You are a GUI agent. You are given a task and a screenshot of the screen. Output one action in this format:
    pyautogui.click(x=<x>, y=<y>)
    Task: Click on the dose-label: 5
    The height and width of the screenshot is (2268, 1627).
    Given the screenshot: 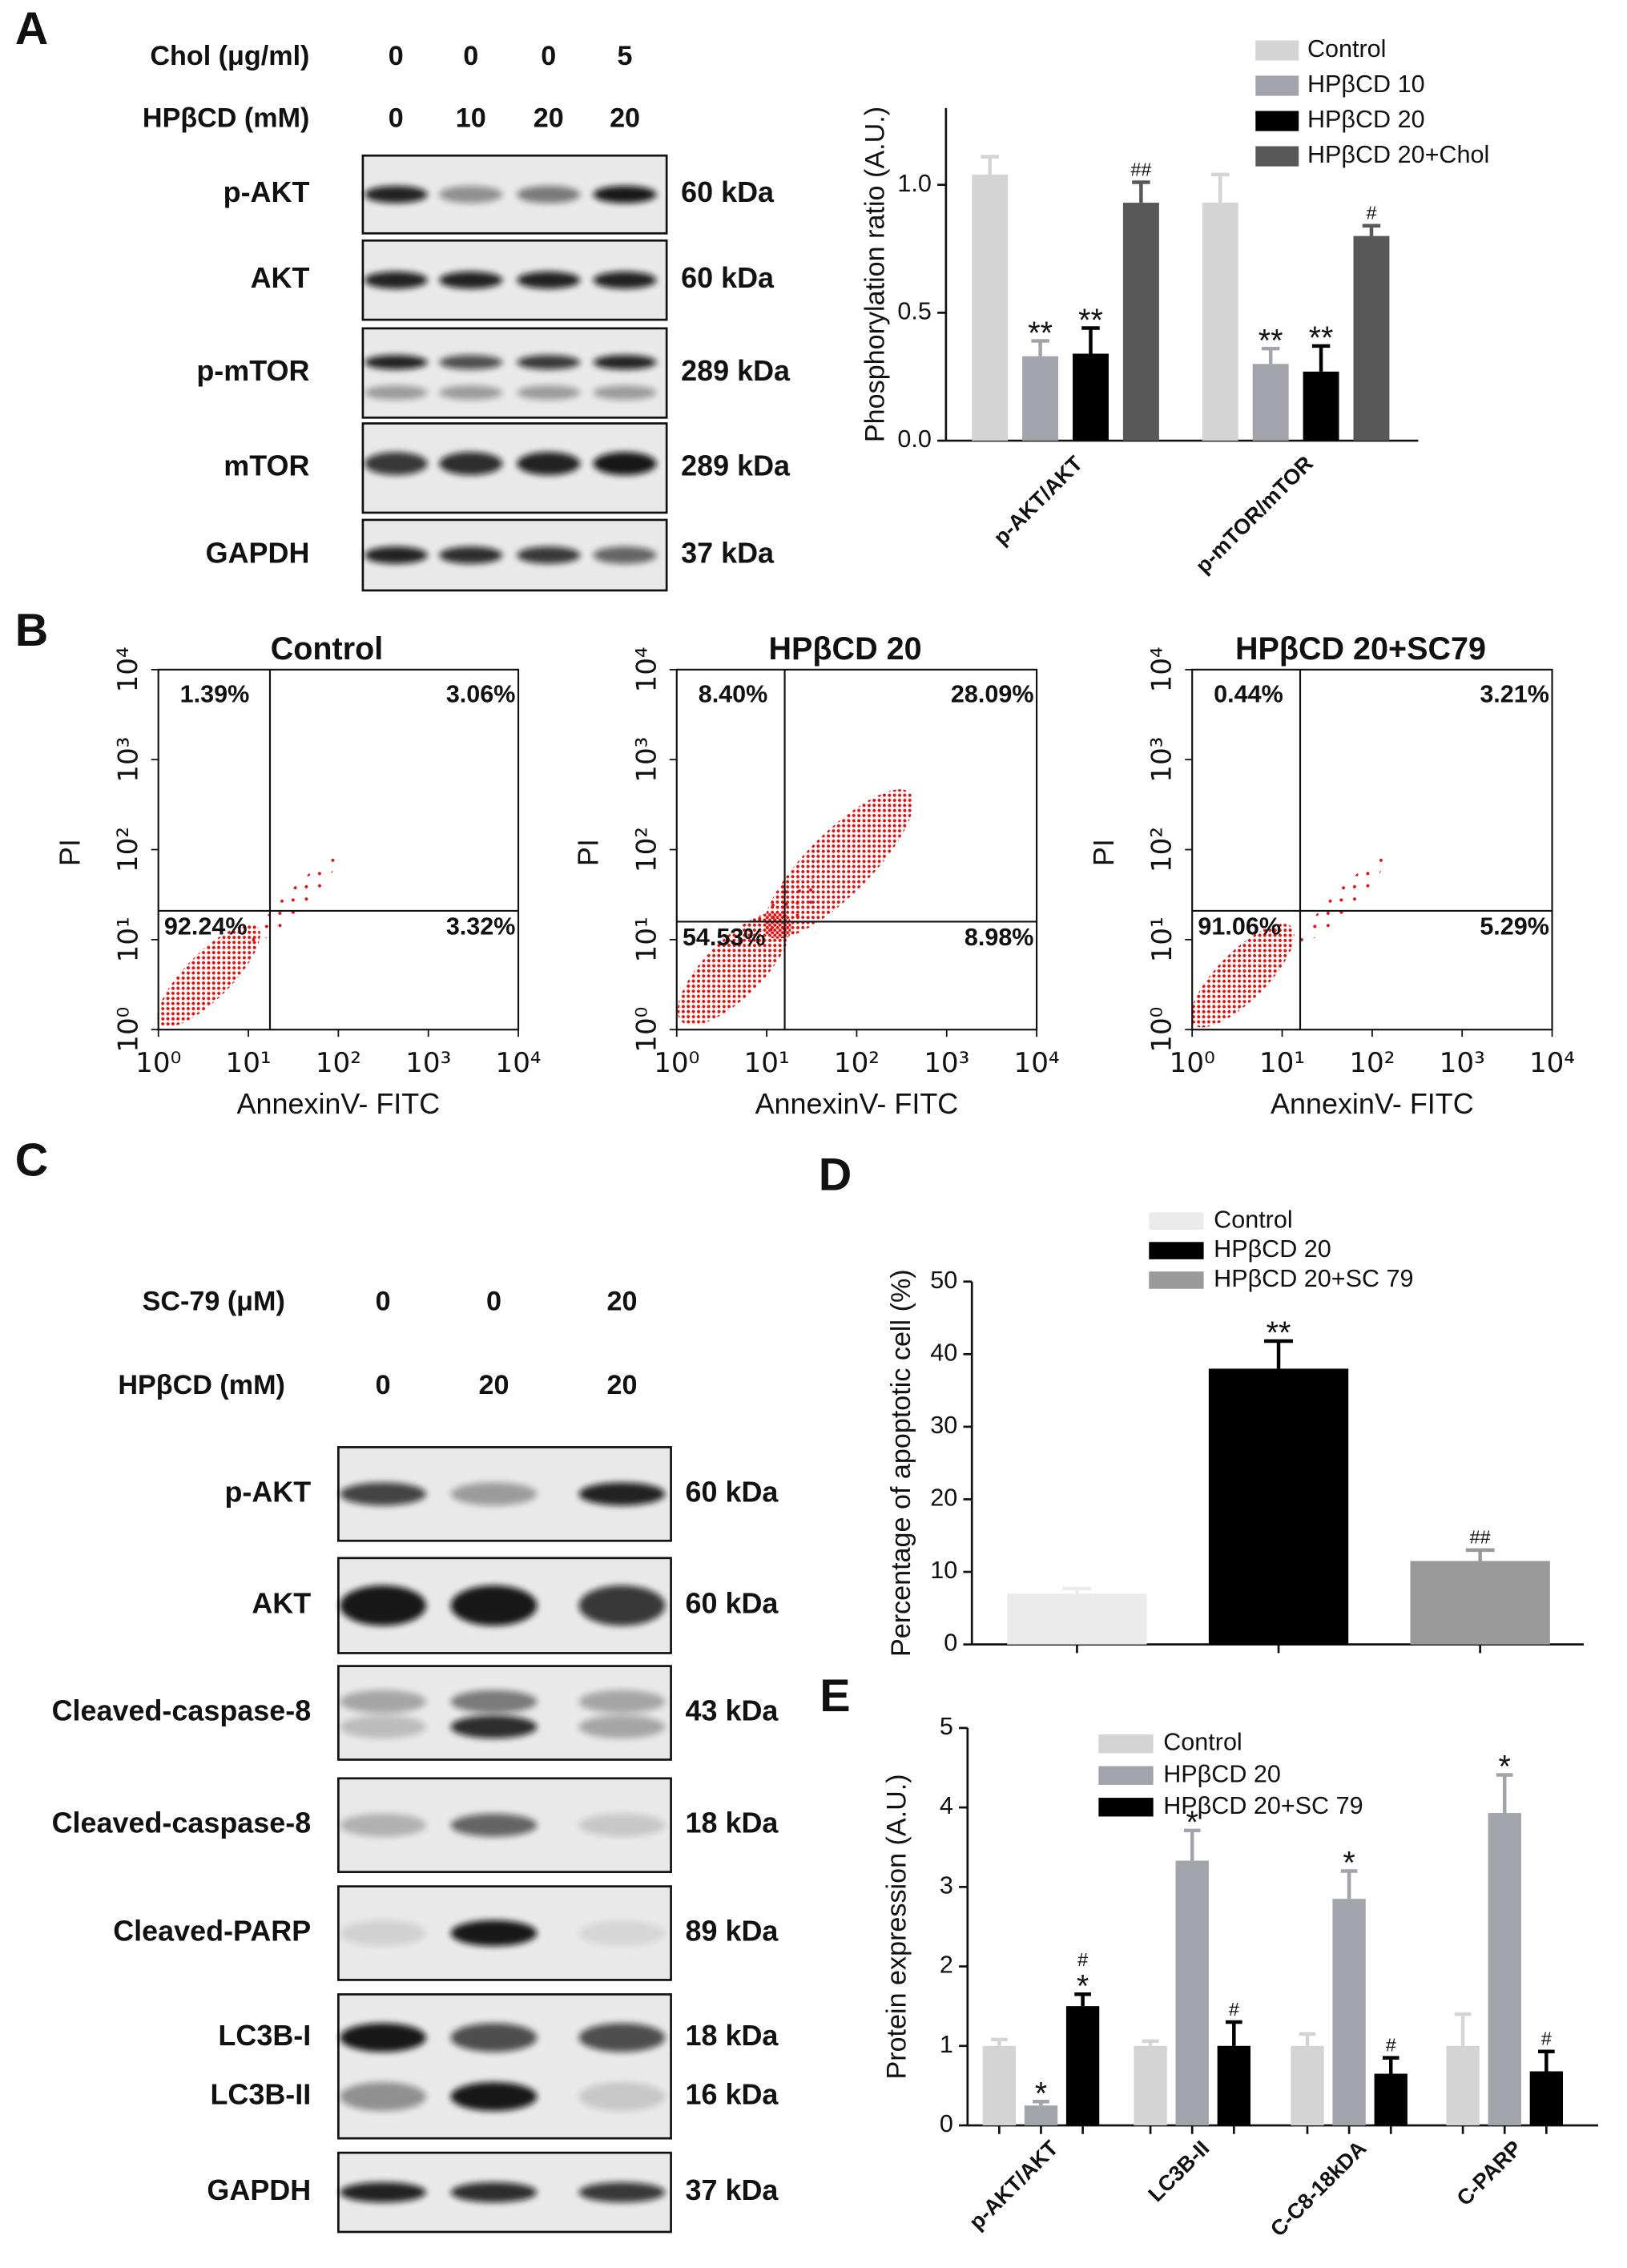 What is the action you would take?
    pyautogui.click(x=625, y=56)
    